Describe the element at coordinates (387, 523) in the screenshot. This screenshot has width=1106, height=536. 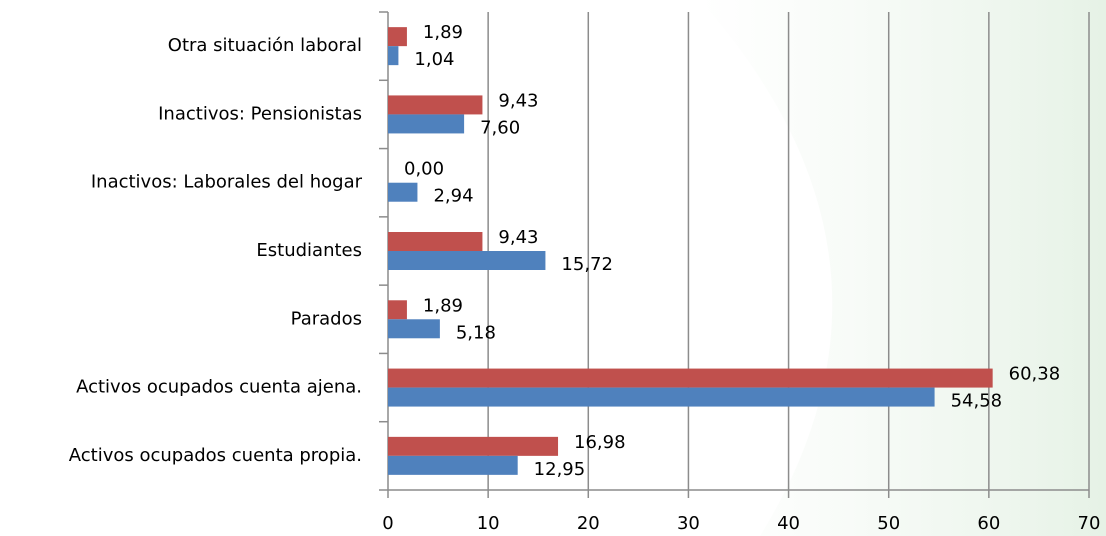
I see `x-tick-label: 0` at that location.